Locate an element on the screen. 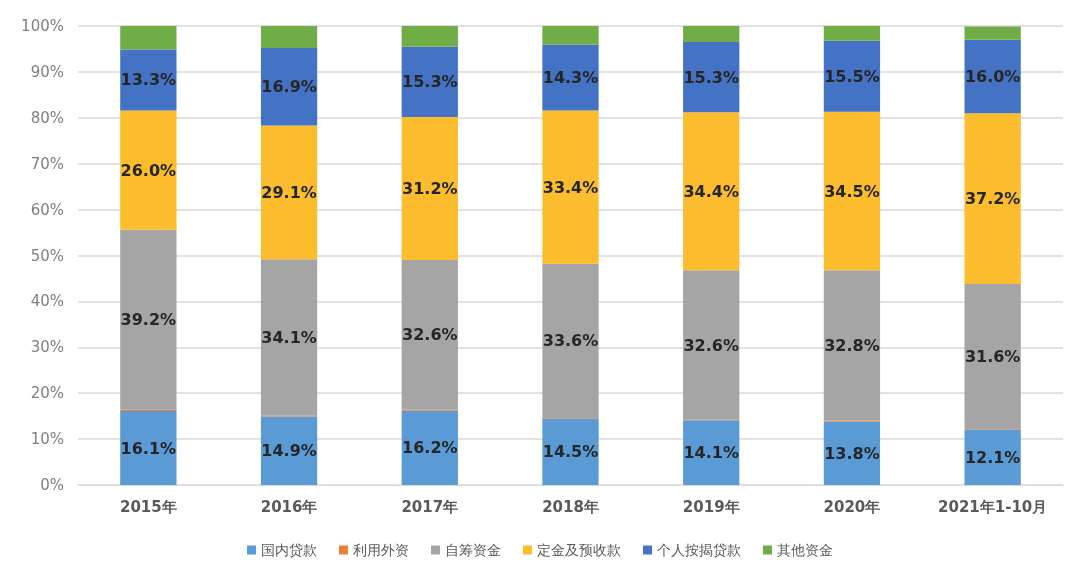  y-tick-label: 20% is located at coordinates (47, 393).